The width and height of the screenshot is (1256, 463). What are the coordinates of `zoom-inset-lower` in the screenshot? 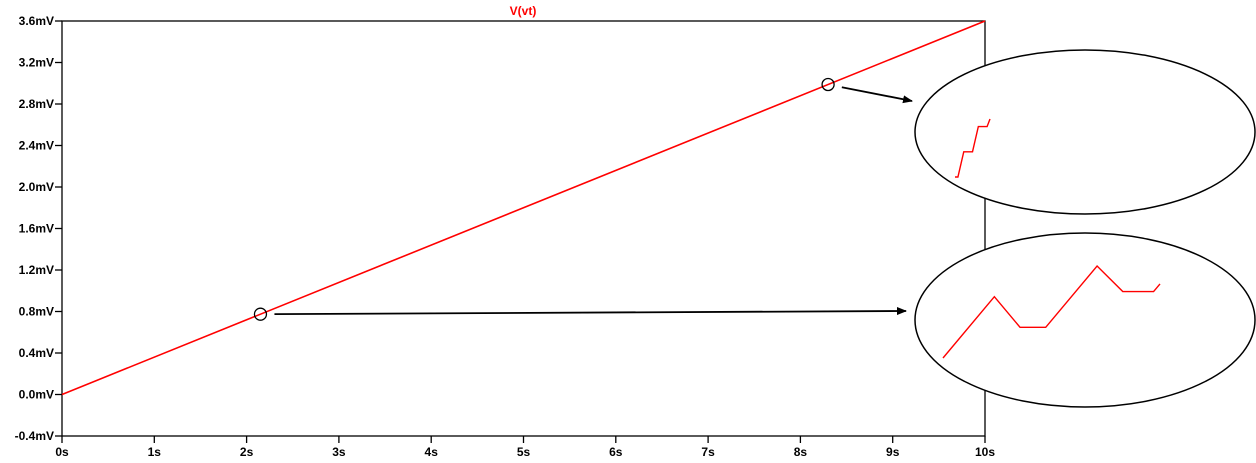 It's located at (1085, 320).